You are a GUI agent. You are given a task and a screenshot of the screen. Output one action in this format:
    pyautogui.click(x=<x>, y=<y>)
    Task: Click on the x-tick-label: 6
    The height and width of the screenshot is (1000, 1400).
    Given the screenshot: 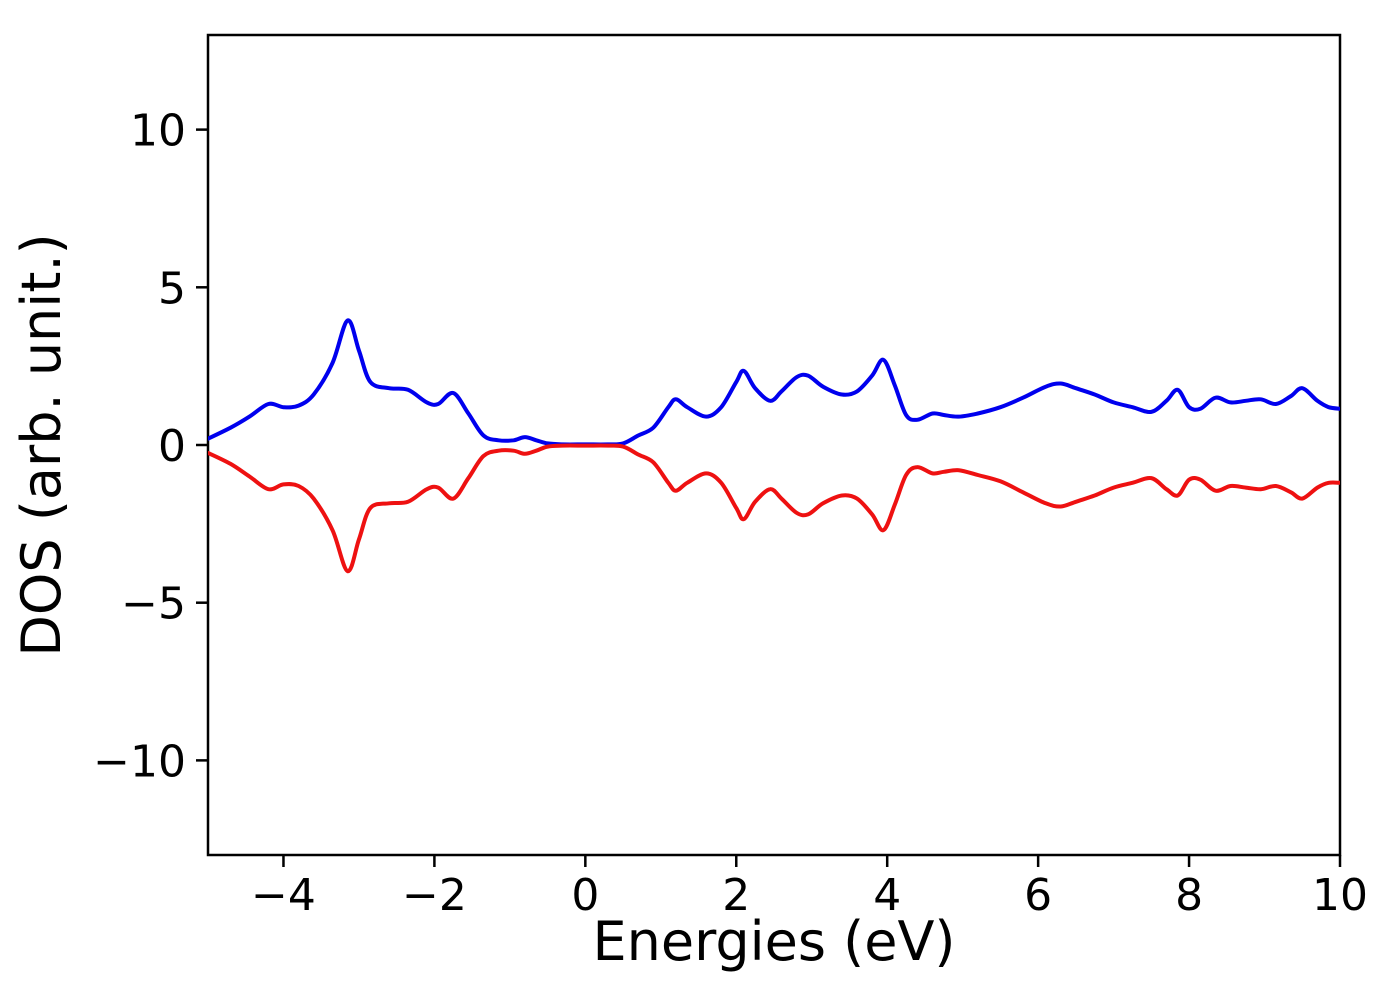 What is the action you would take?
    pyautogui.click(x=1038, y=895)
    